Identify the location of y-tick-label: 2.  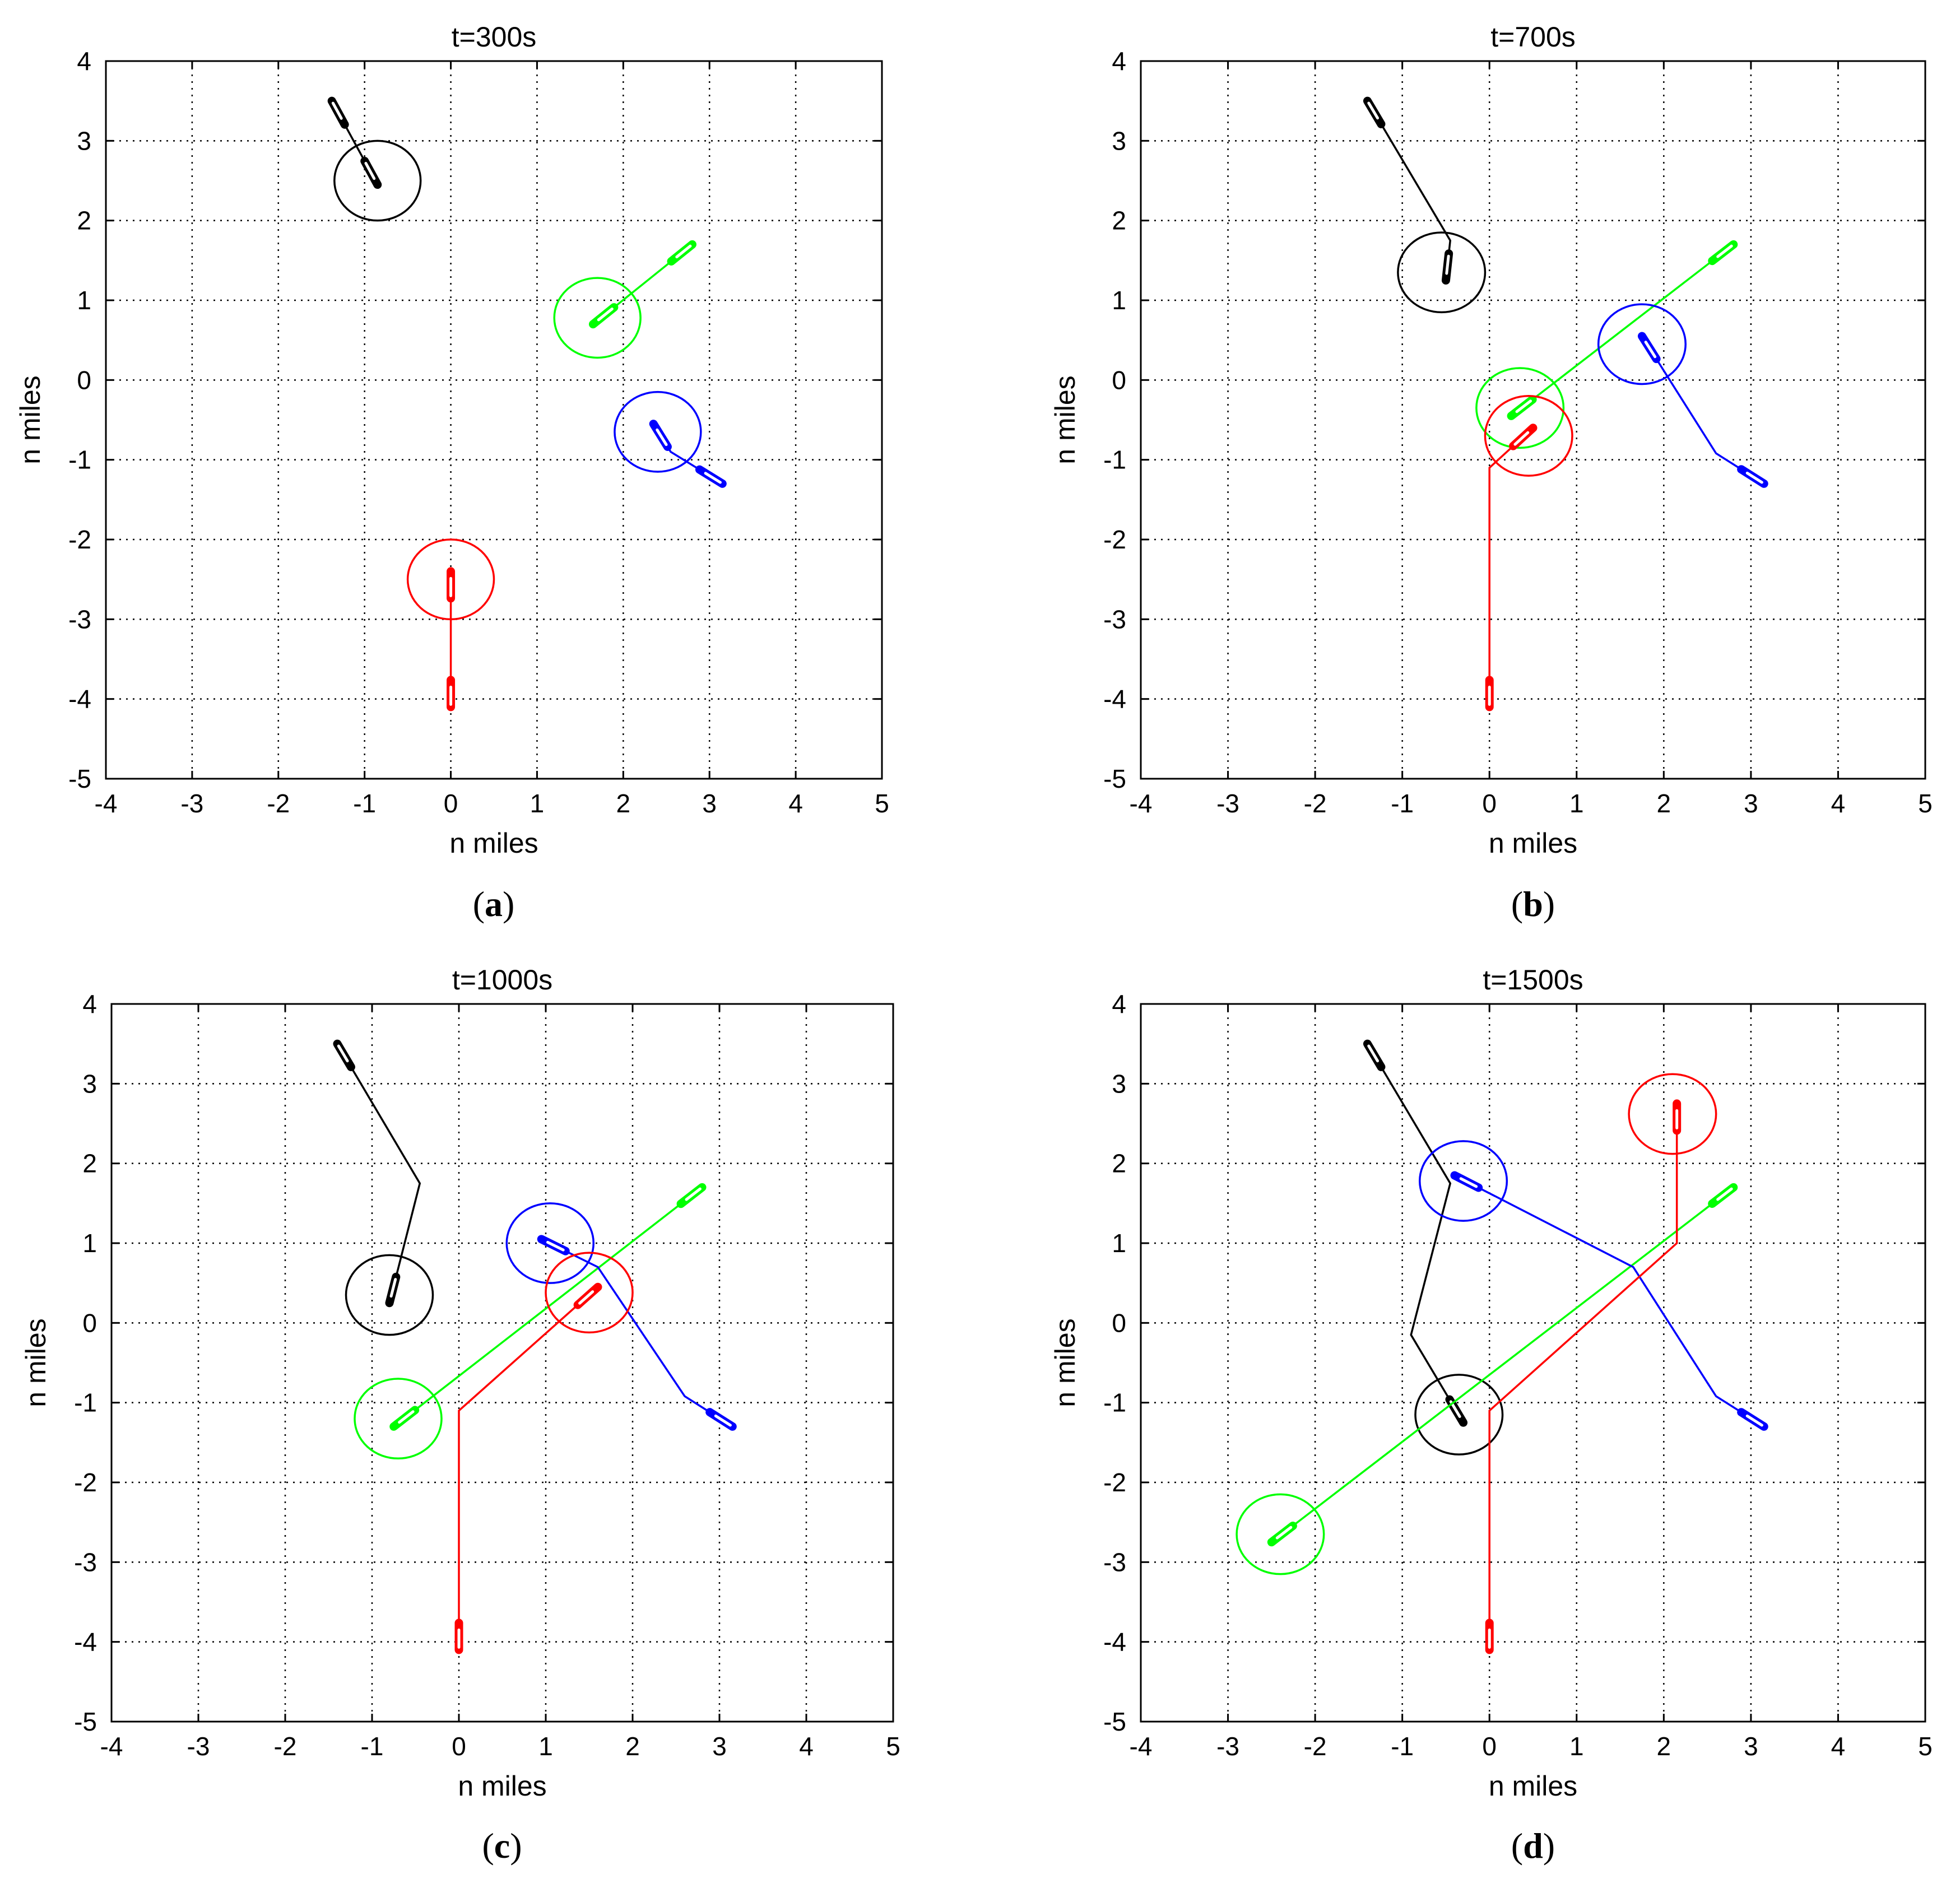
(1119, 220).